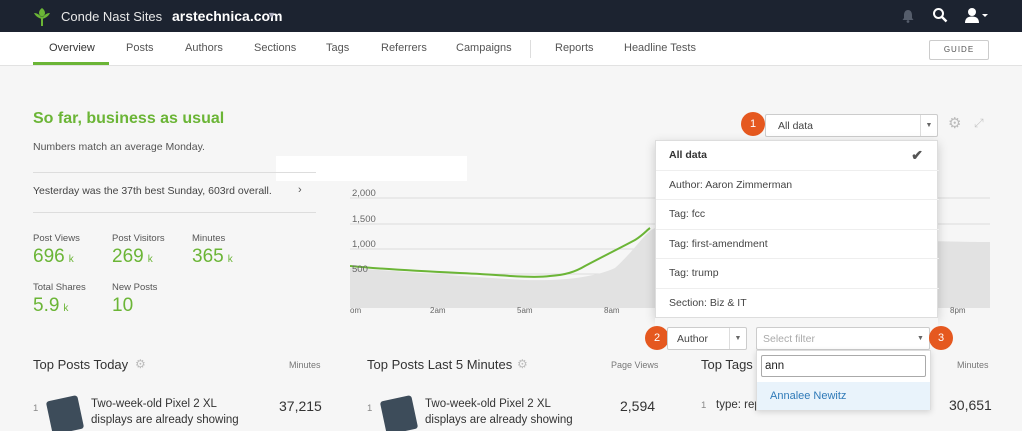 This screenshot has width=1022, height=431. Describe the element at coordinates (72, 48) in the screenshot. I see `tab-overview: Overview` at that location.